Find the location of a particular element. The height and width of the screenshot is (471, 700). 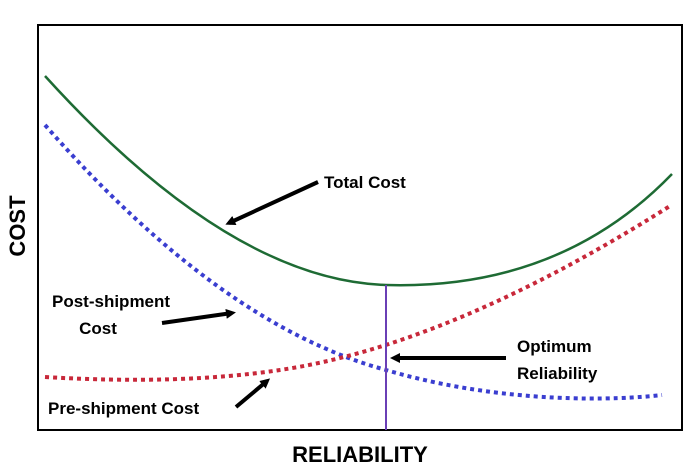

total-cost-arrow is located at coordinates (272, 203).